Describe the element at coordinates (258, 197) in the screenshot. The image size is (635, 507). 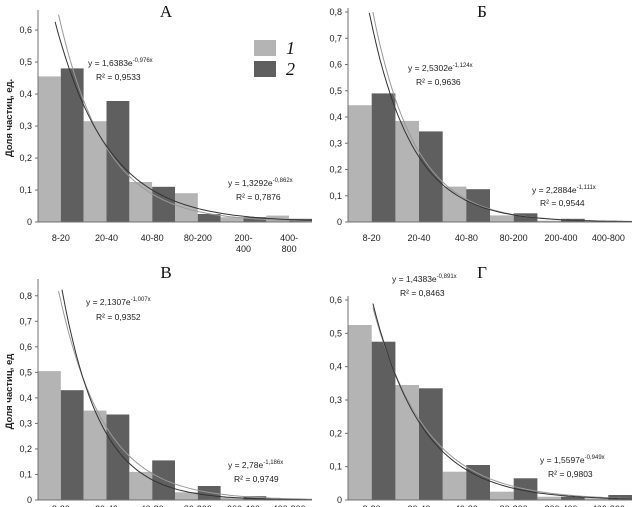
I see `trend-r2-2: R² = 0,7876` at that location.